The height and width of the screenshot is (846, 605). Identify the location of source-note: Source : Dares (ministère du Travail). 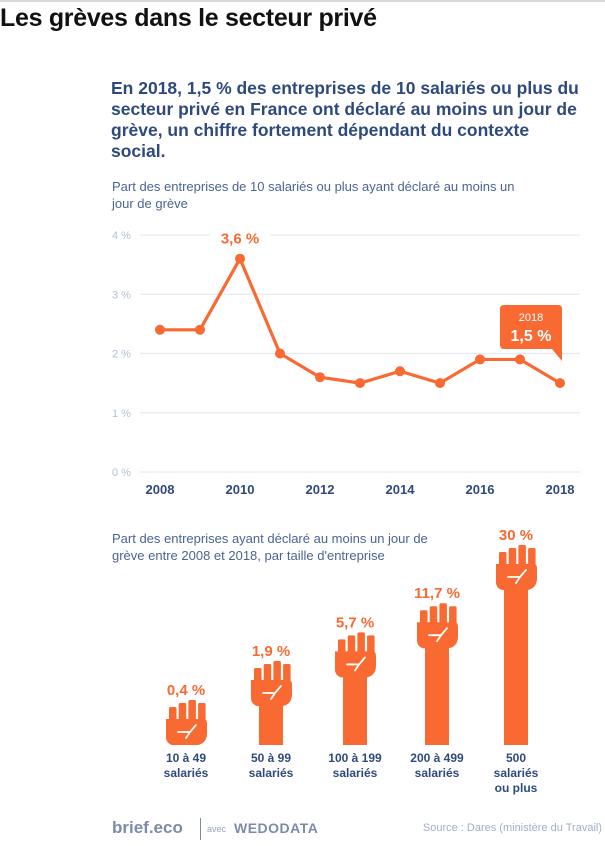
(512, 828).